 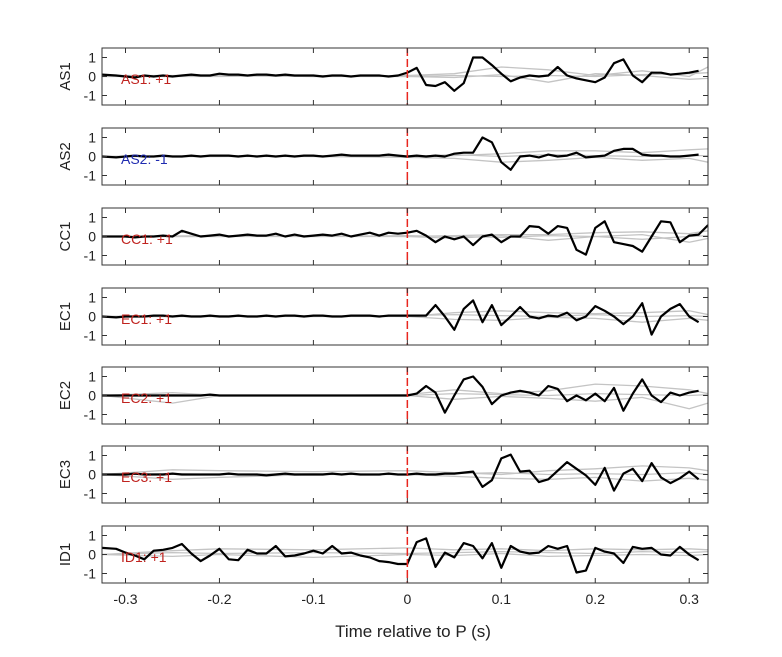 What do you see at coordinates (689, 599) in the screenshot?
I see `x-tick-label: 0.3` at bounding box center [689, 599].